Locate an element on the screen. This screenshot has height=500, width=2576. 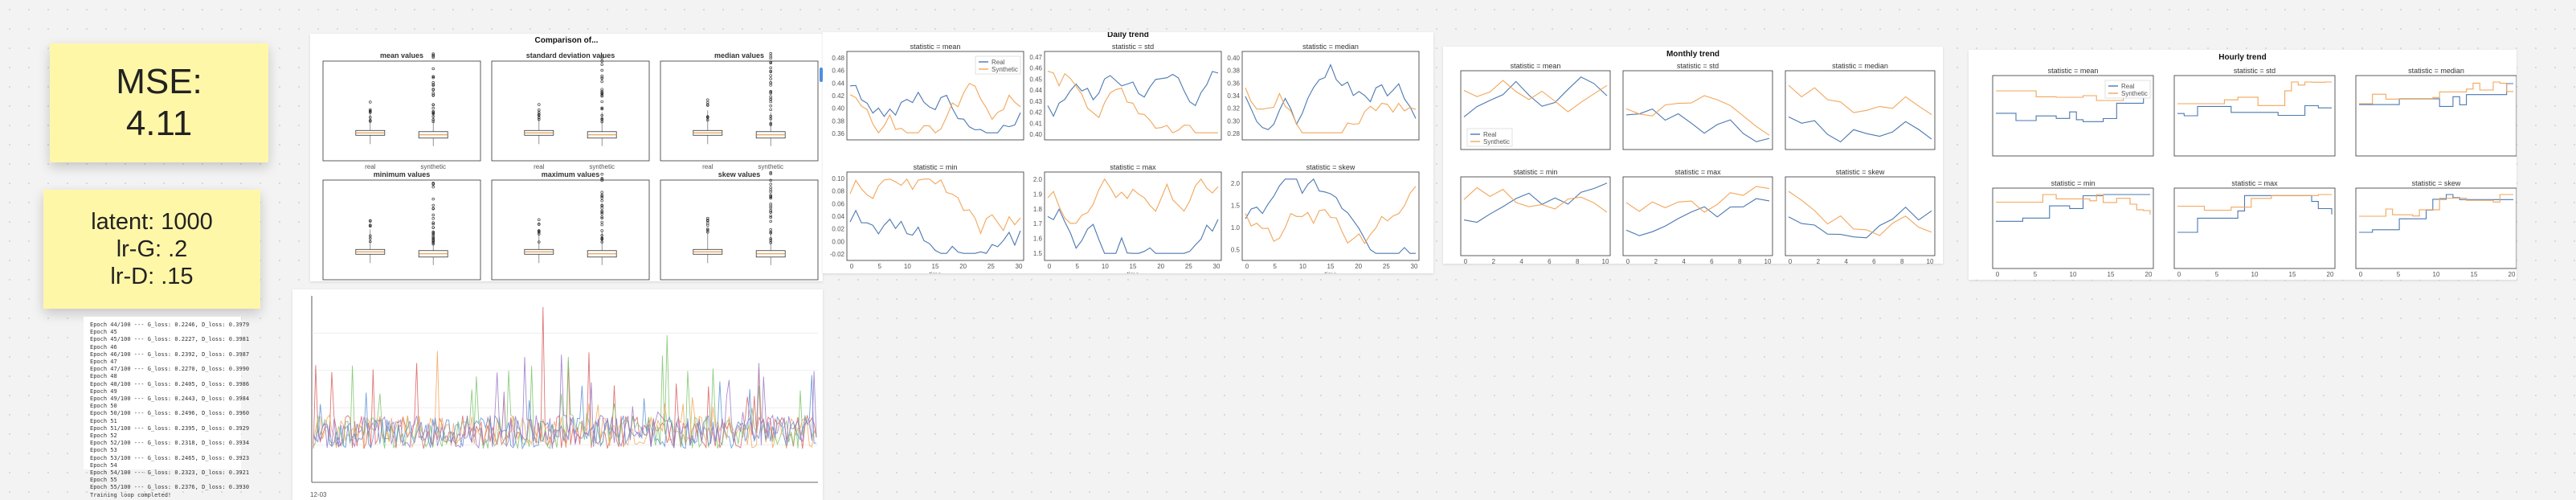
trend-xtick: 5 is located at coordinates (2217, 274).